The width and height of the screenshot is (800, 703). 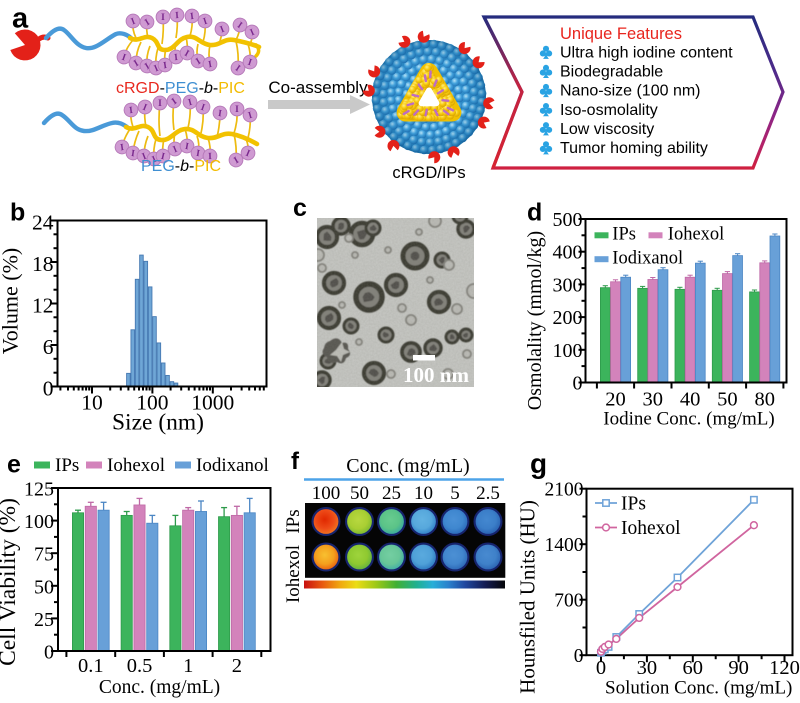 I want to click on svg-text: Nano-size (100 nm), so click(x=630, y=91).